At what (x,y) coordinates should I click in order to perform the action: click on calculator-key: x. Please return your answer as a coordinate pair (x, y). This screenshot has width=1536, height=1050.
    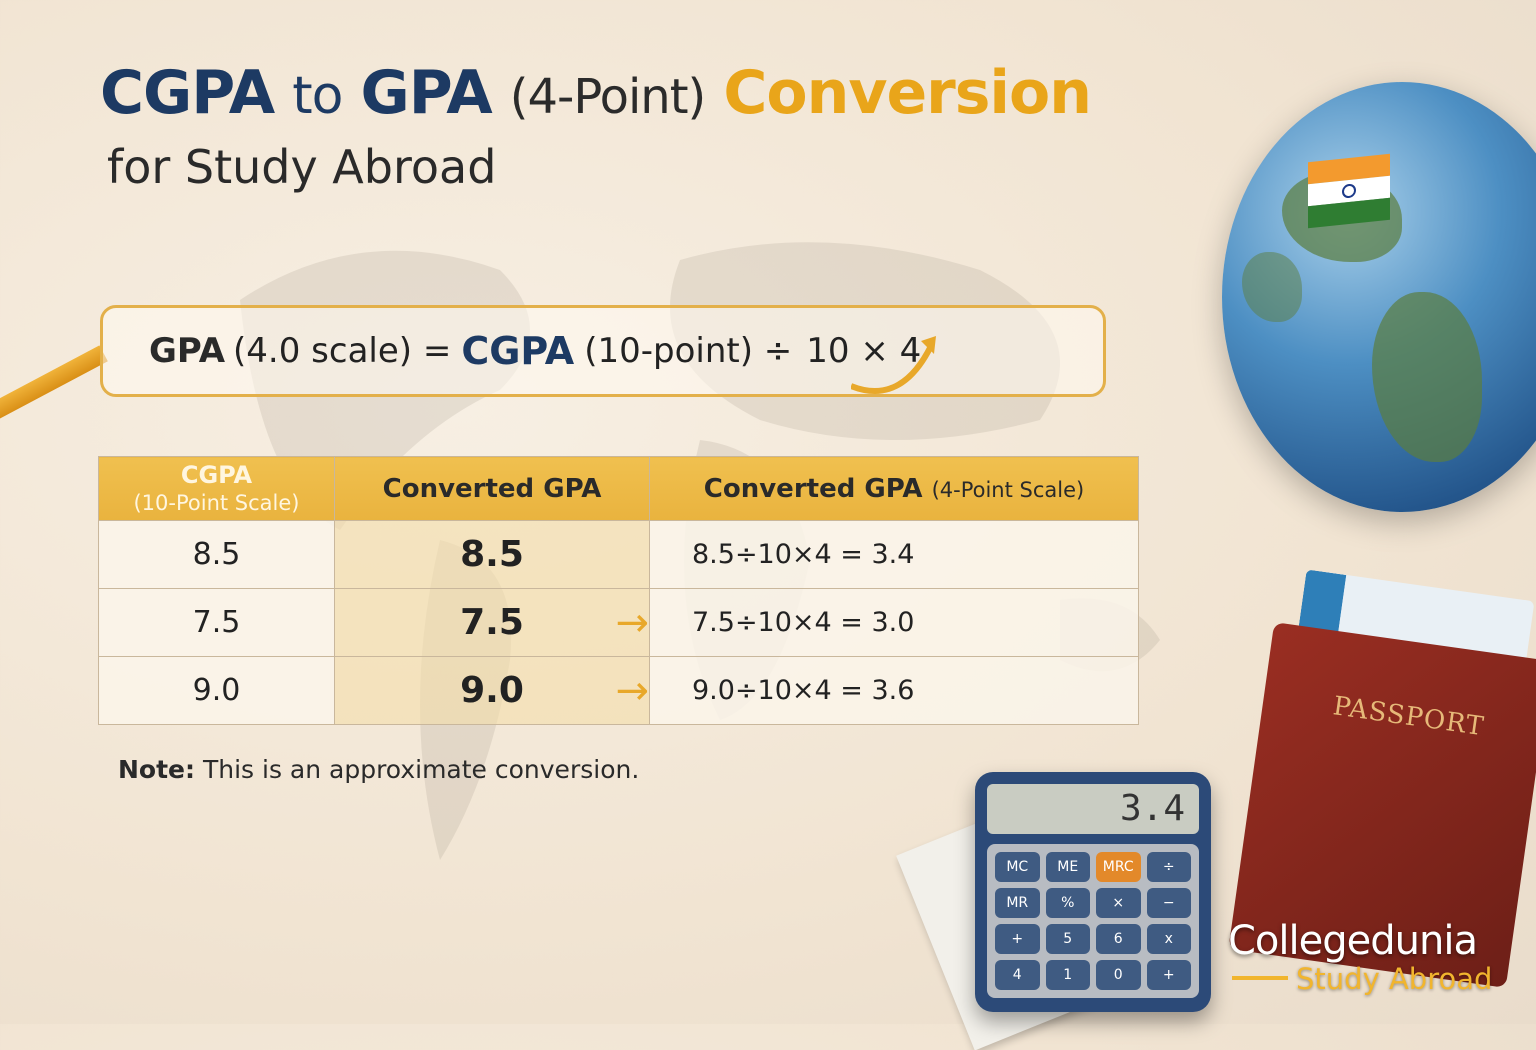
    Looking at the image, I should click on (1168, 939).